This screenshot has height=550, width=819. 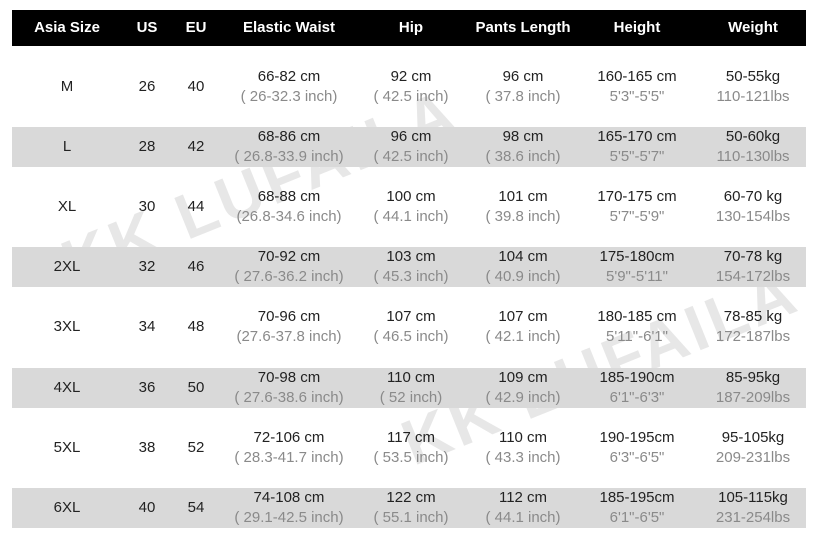 I want to click on cell-us: 38, so click(x=147, y=448).